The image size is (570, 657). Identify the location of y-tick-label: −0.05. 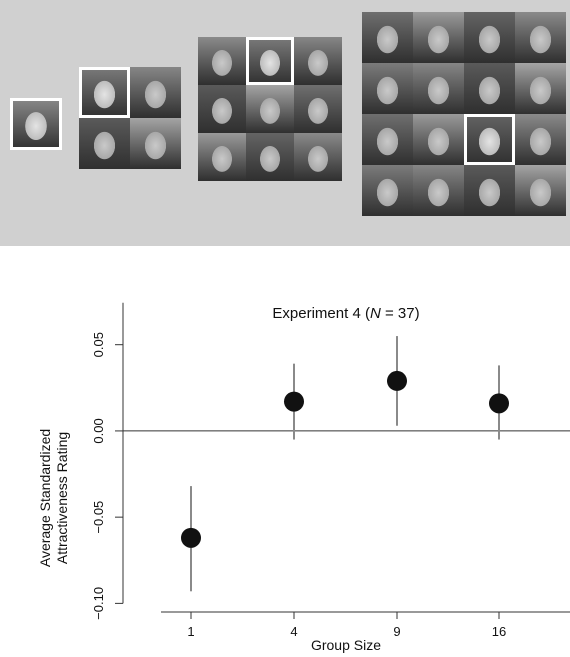
(98, 517).